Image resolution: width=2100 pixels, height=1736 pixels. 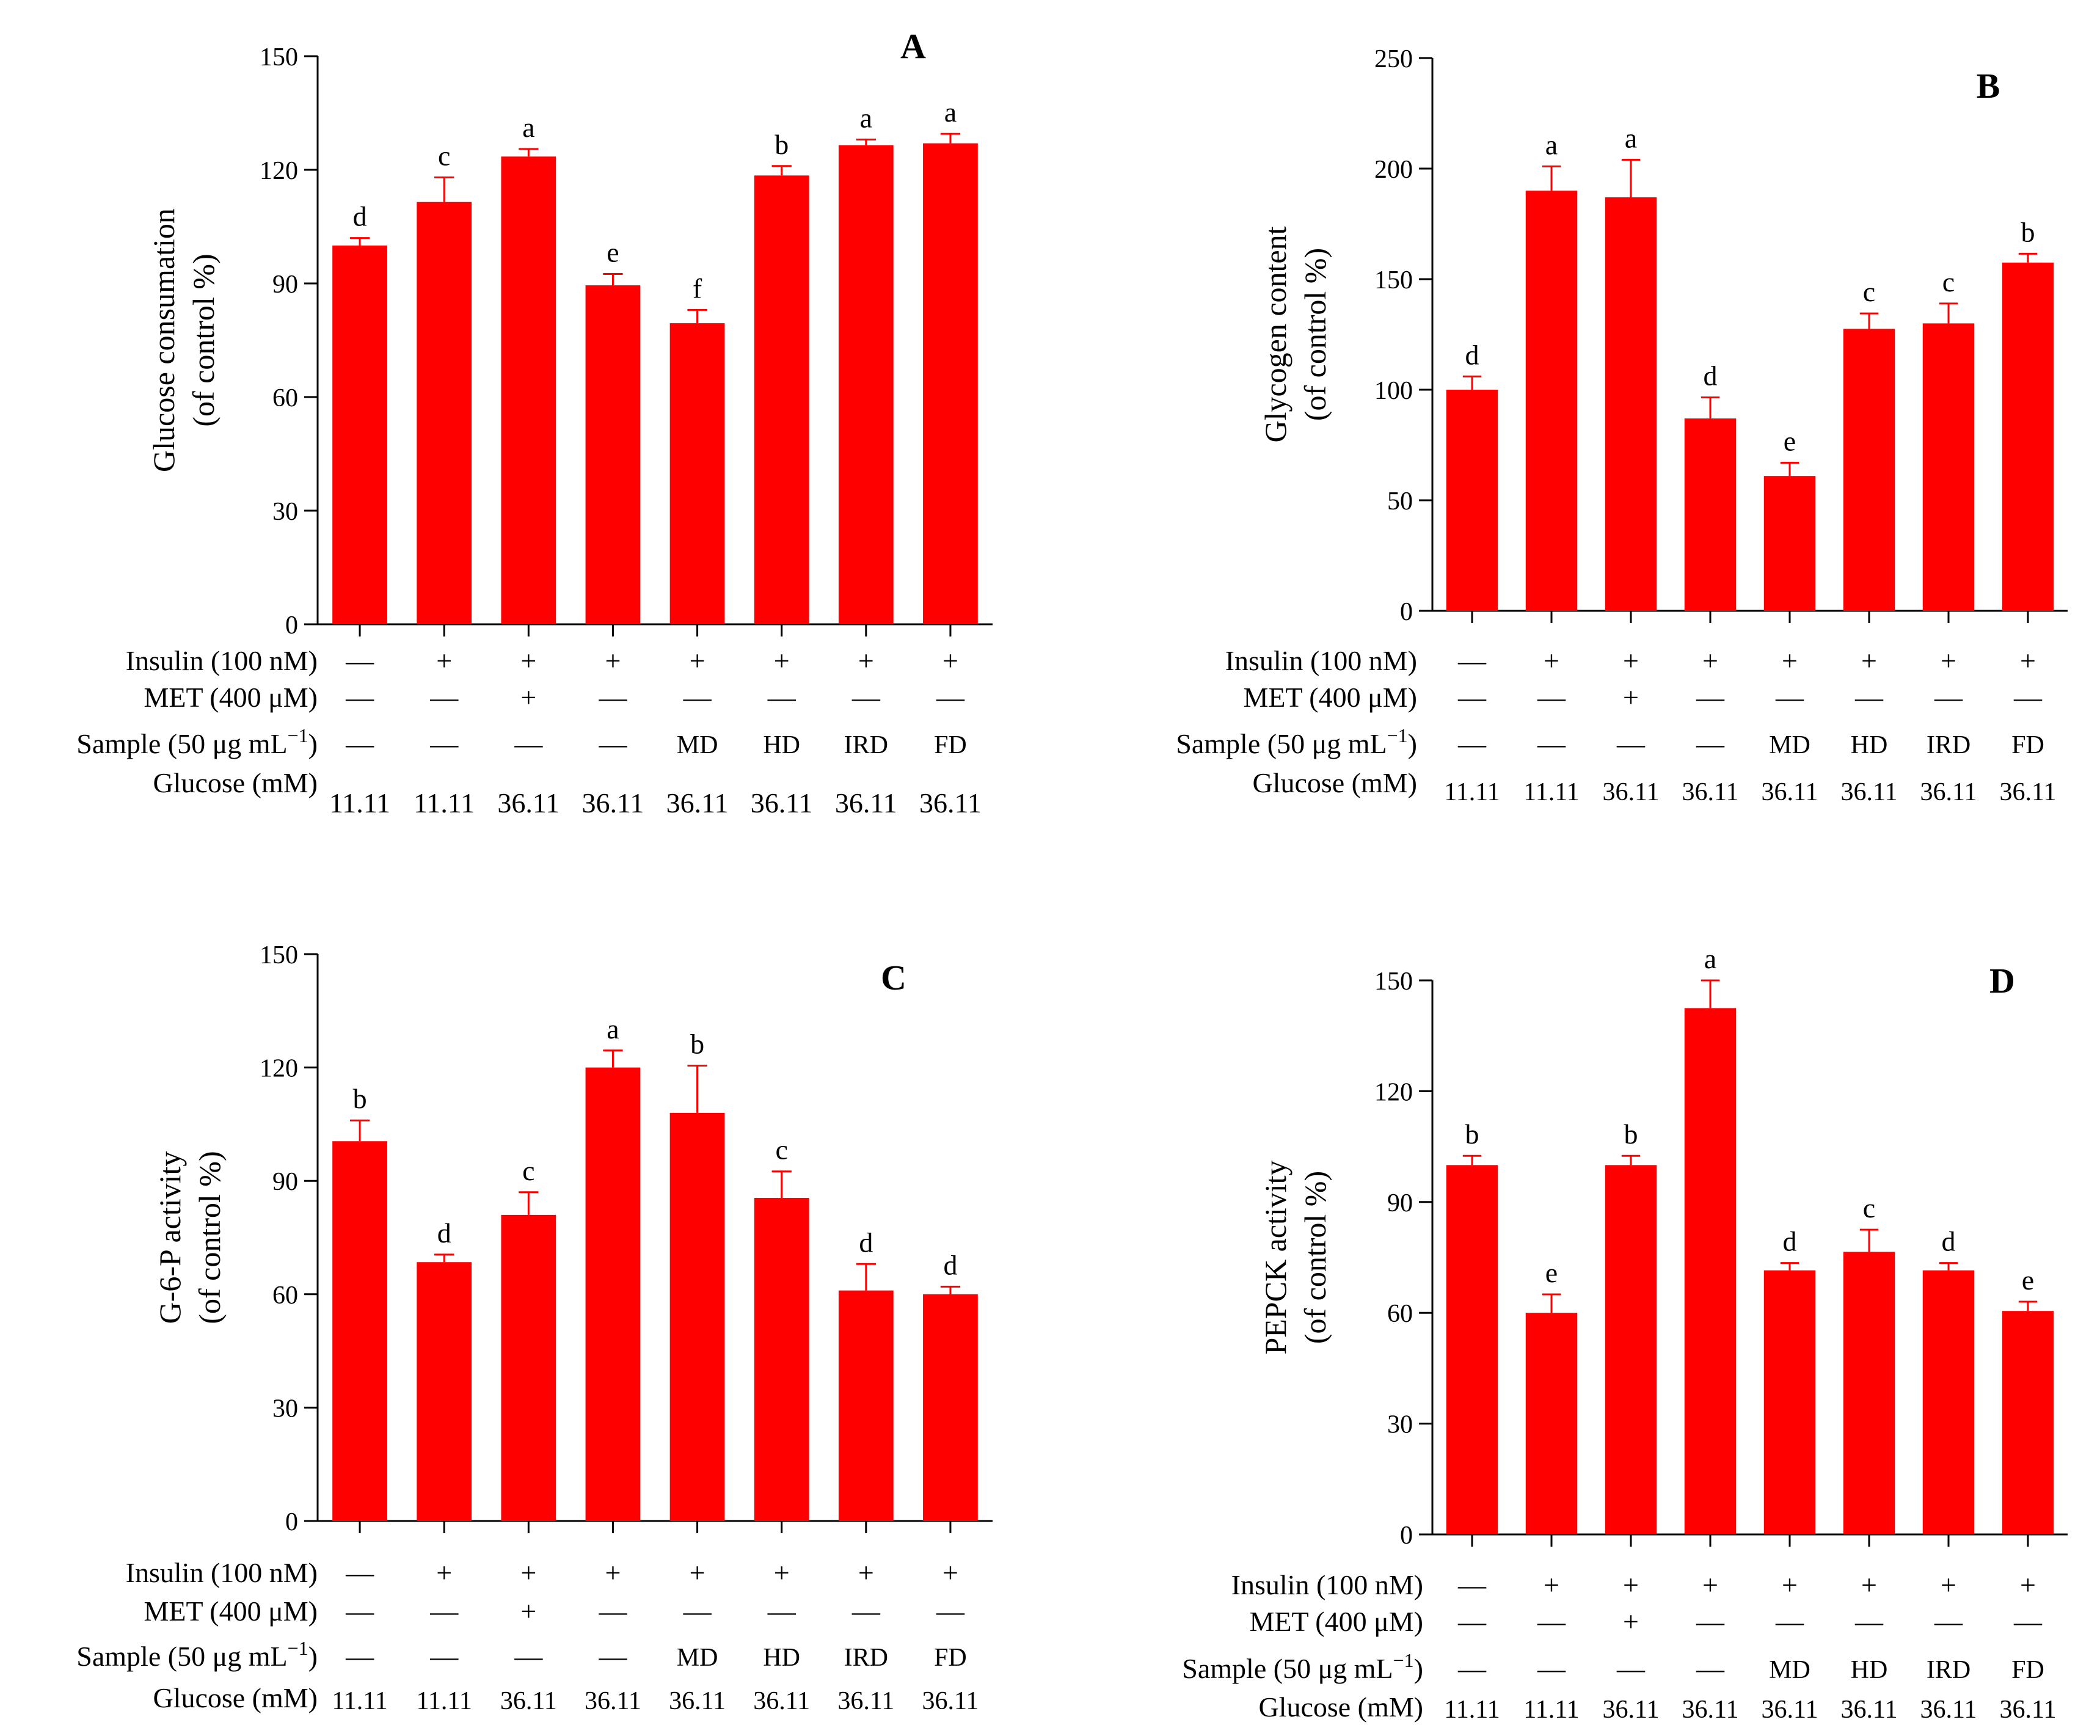 I want to click on panel-d-title: D, so click(x=2002, y=981).